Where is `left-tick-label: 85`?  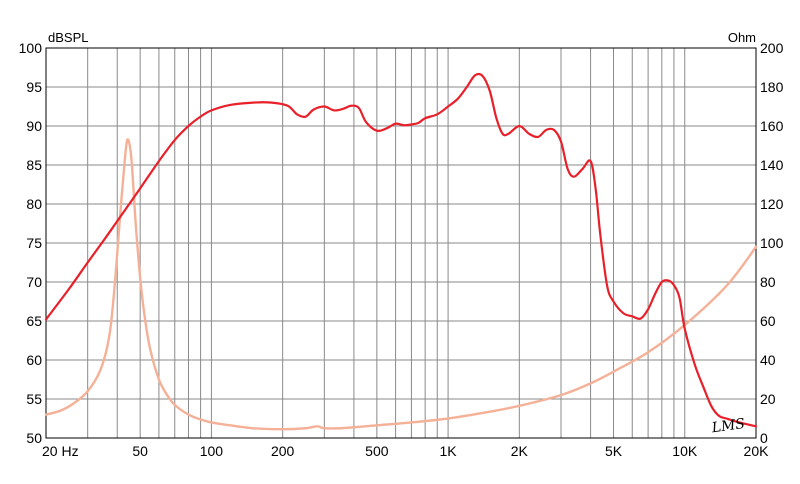
left-tick-label: 85 is located at coordinates (34, 165).